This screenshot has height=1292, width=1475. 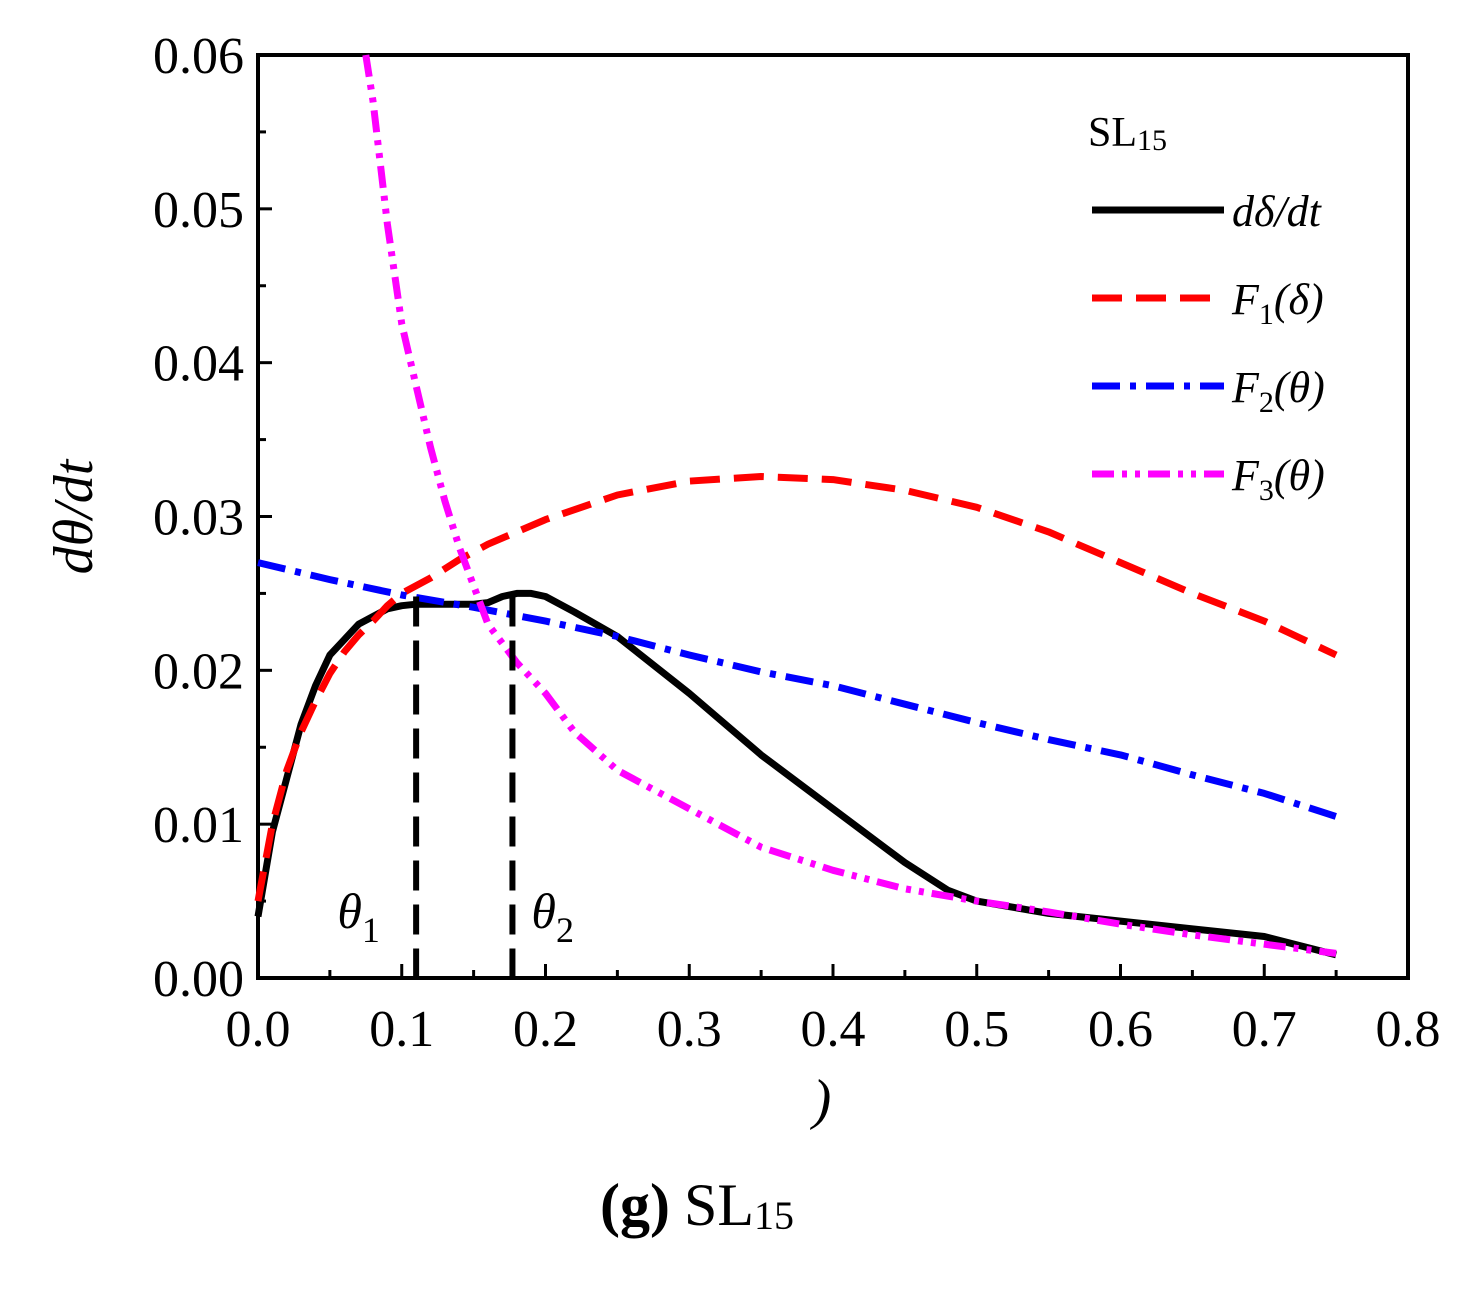 I want to click on y-tick-label: 0.06, so click(x=198, y=56).